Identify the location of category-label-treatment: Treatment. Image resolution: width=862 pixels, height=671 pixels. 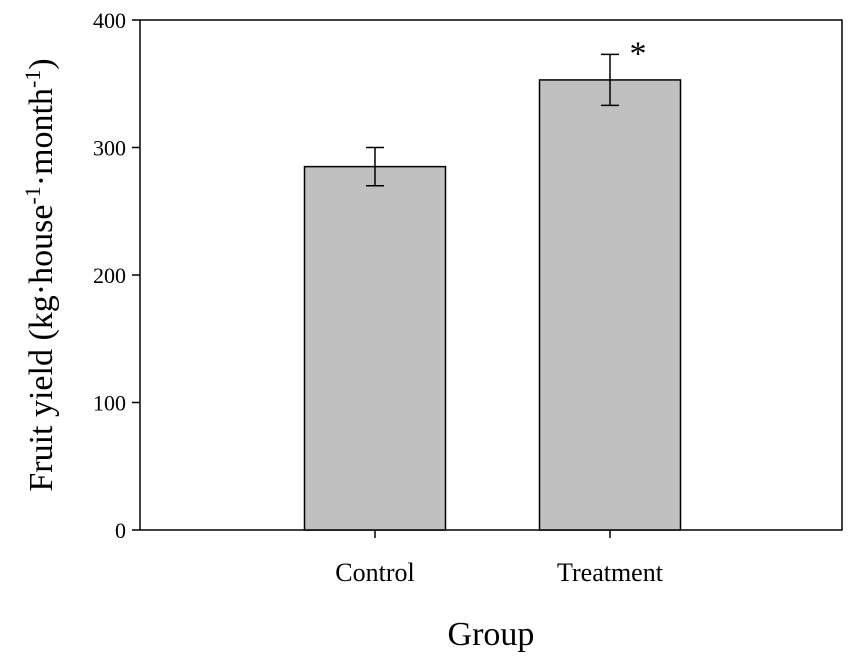
(610, 572).